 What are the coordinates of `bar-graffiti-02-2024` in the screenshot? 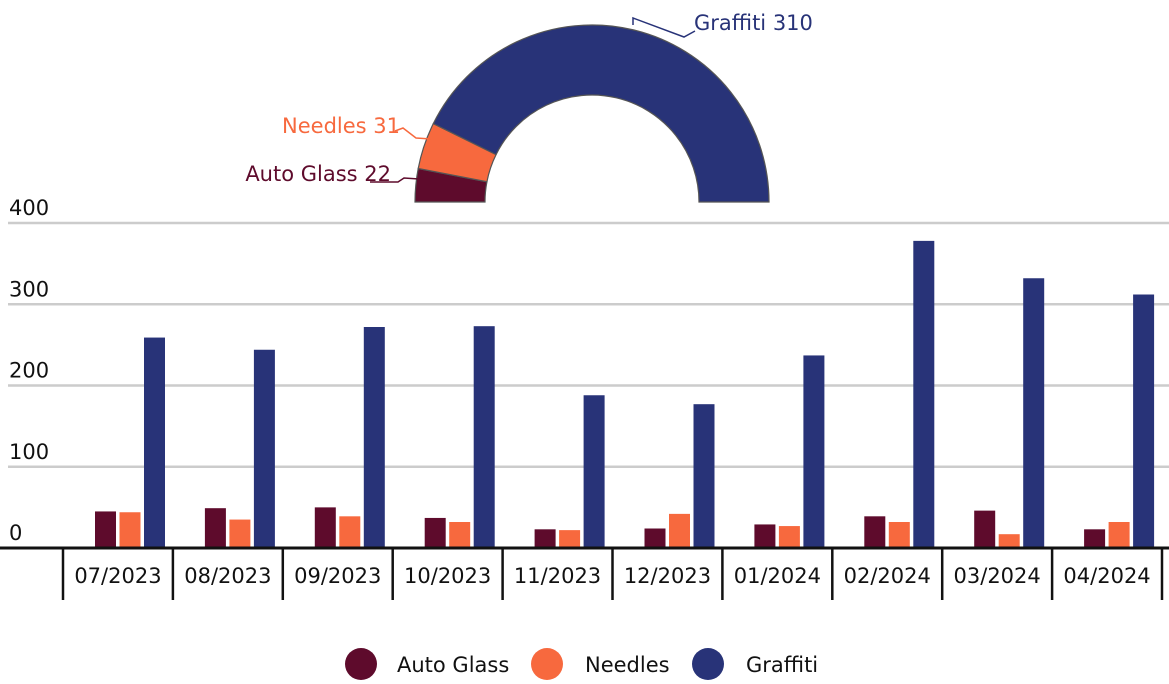 It's located at (924, 394).